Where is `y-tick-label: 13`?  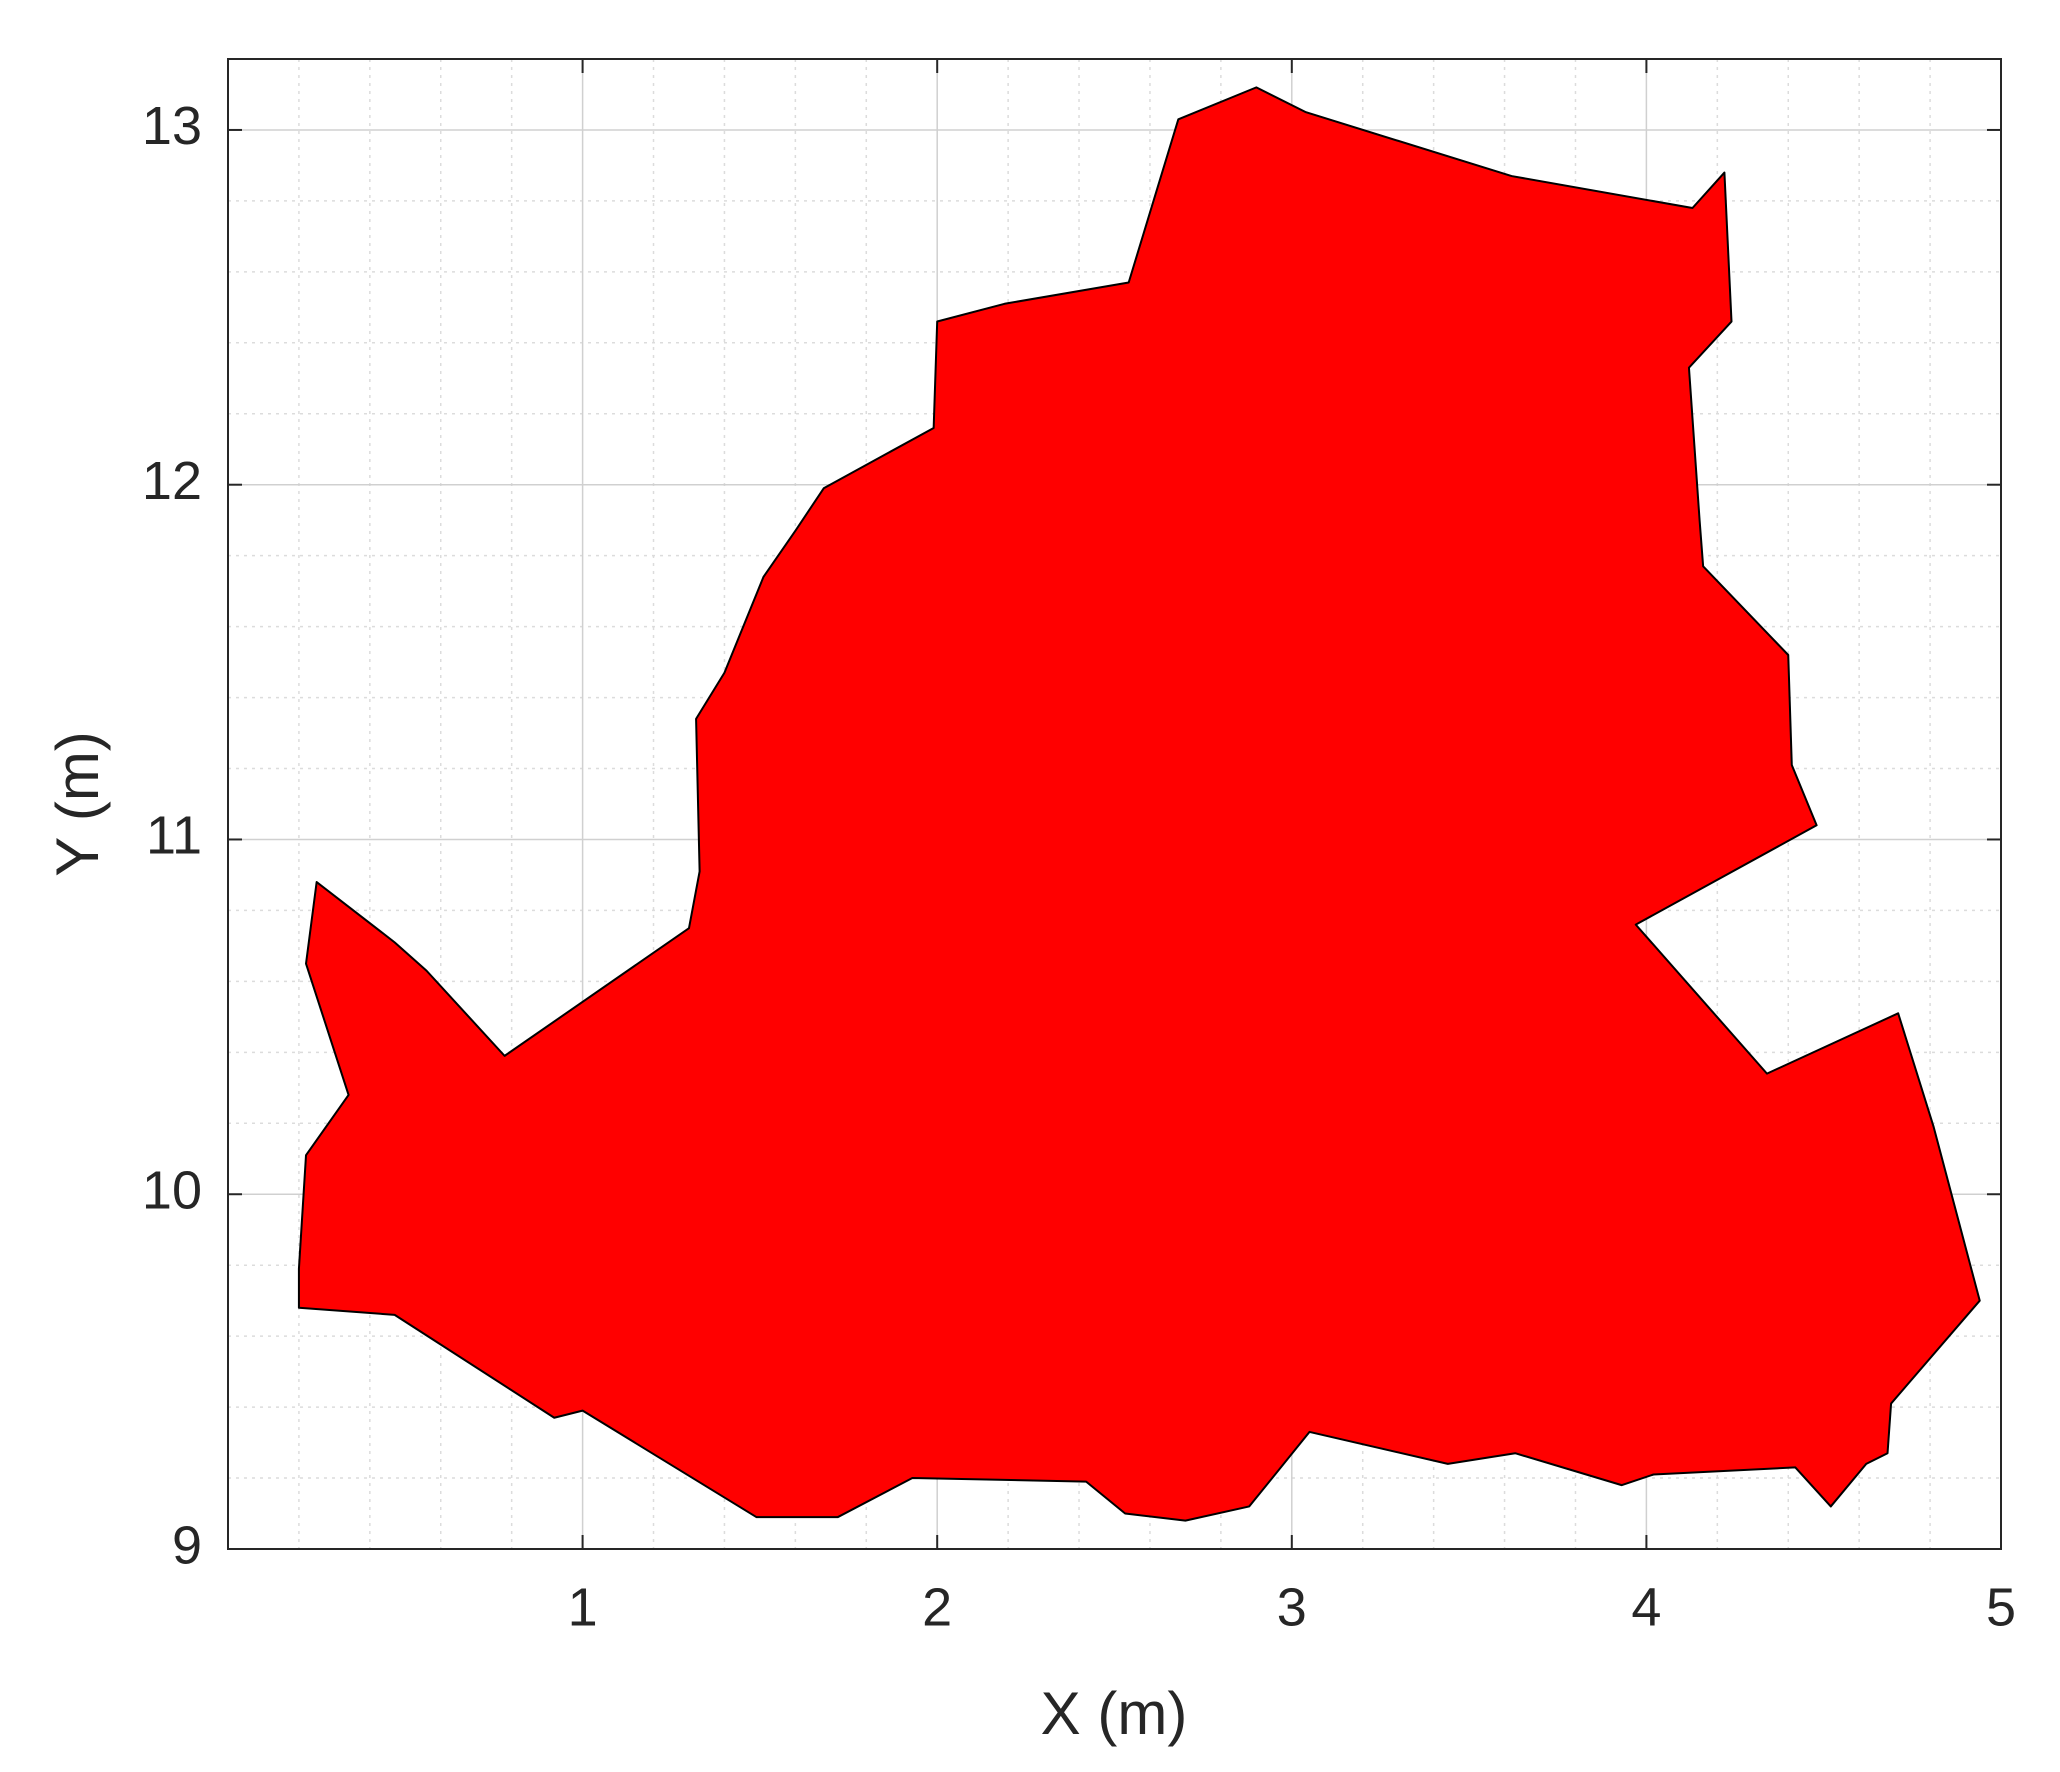
y-tick-label: 13 is located at coordinates (172, 126).